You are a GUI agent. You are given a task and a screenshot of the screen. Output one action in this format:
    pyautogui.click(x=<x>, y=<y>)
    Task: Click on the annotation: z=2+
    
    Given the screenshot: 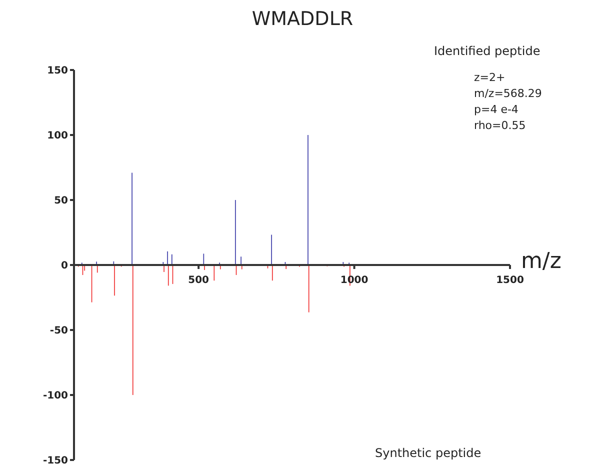 What is the action you would take?
    pyautogui.click(x=490, y=78)
    